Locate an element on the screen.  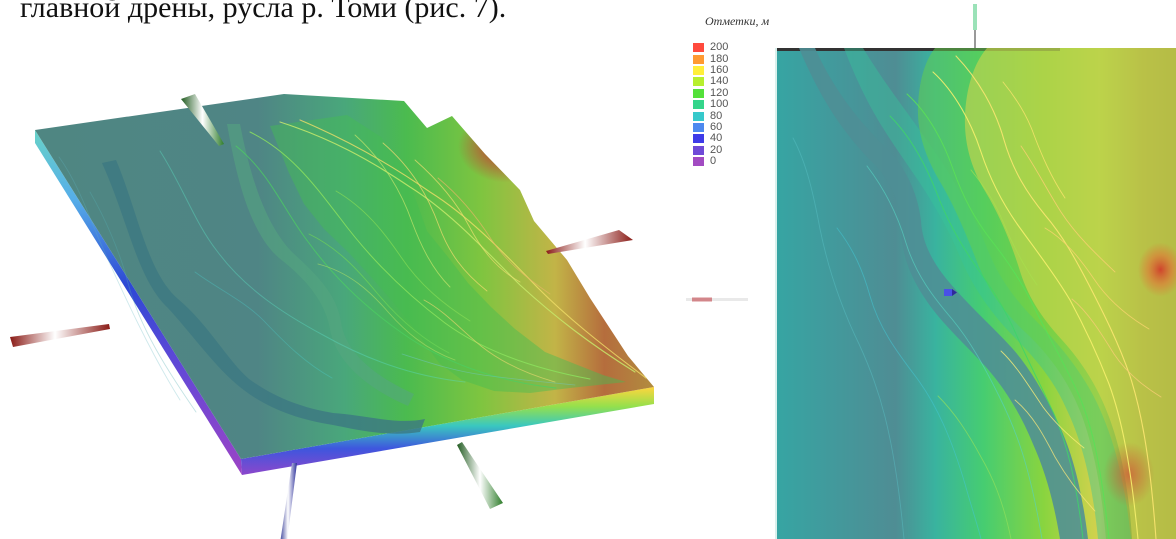
terrain-peak-zone is located at coordinates (448, 191).